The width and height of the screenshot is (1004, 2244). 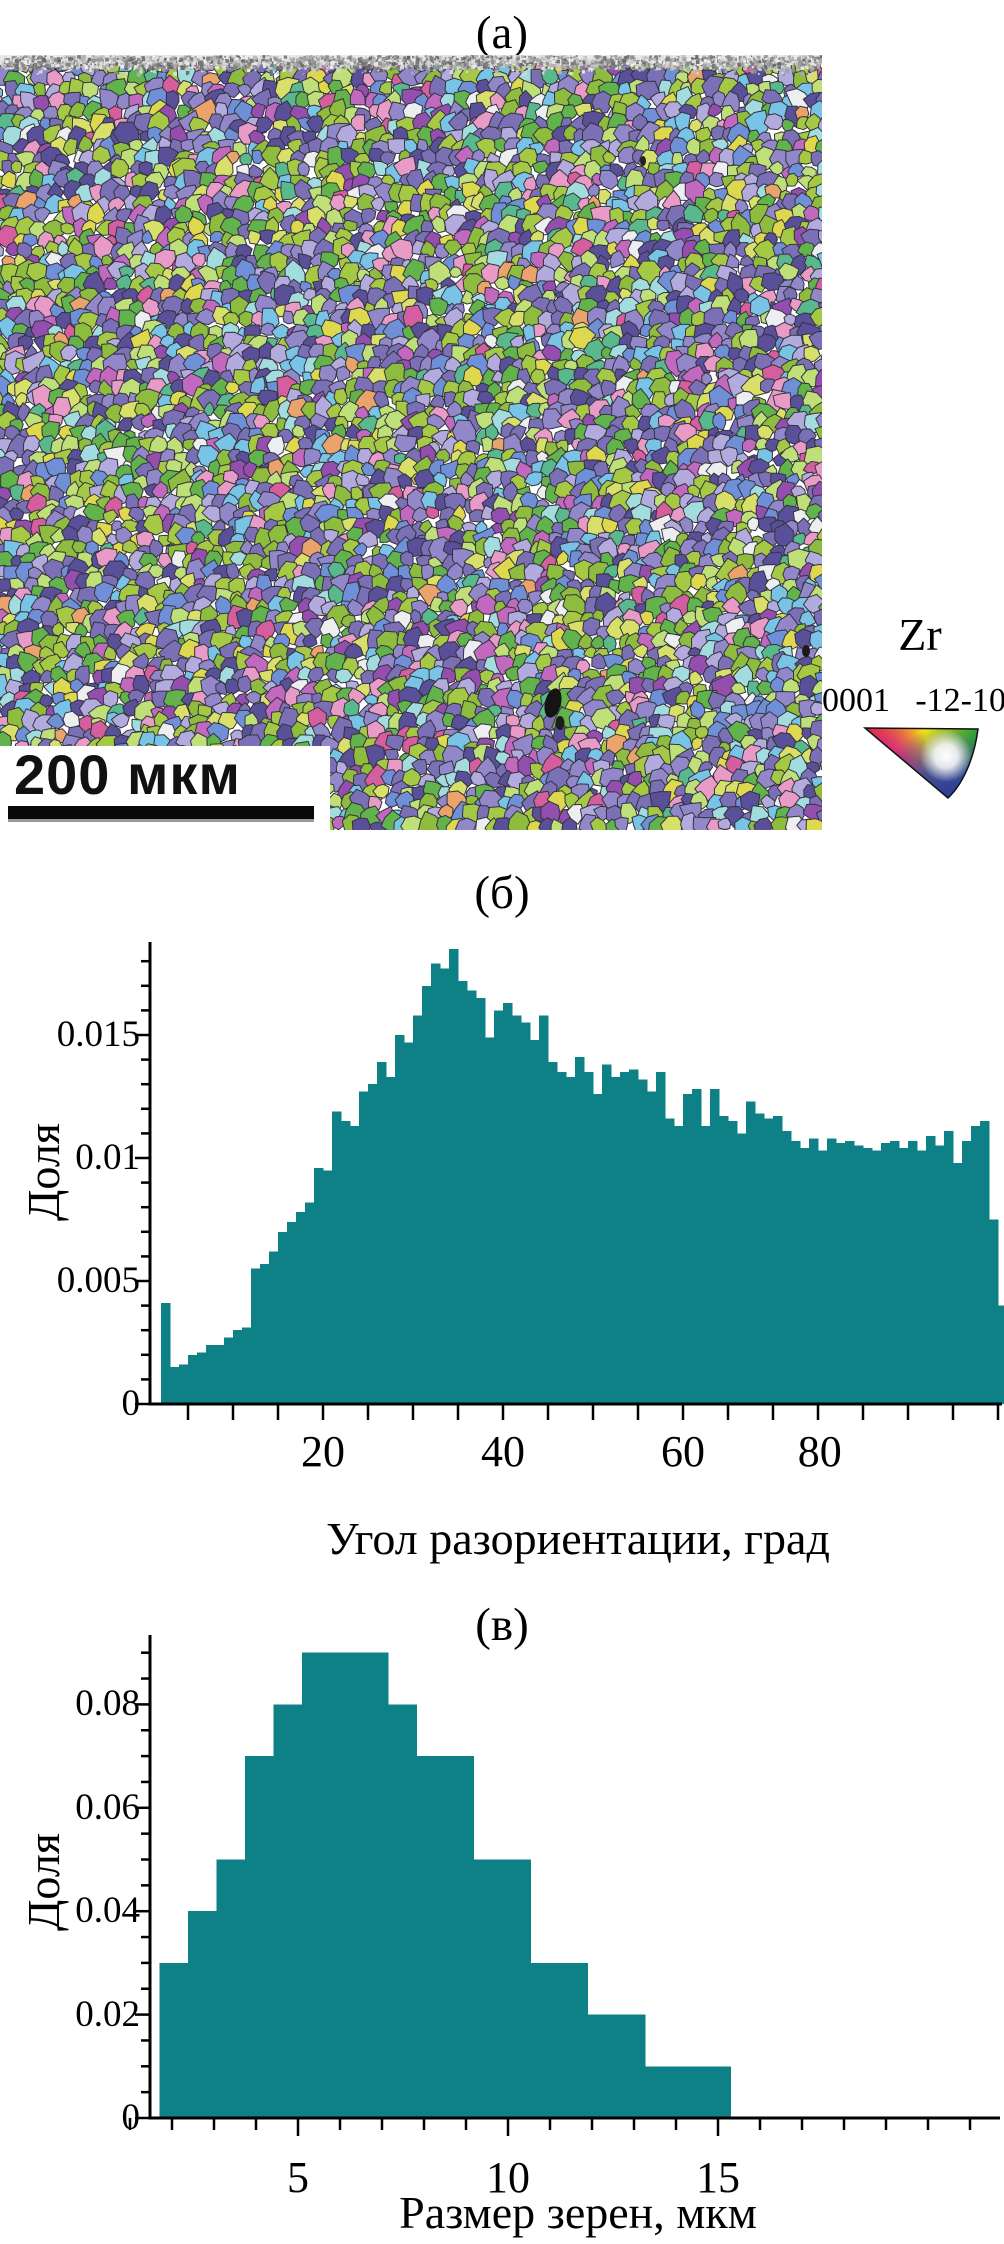 What do you see at coordinates (578, 1538) in the screenshot?
I see `panel-b-xlabel: Угол разориентации, град` at bounding box center [578, 1538].